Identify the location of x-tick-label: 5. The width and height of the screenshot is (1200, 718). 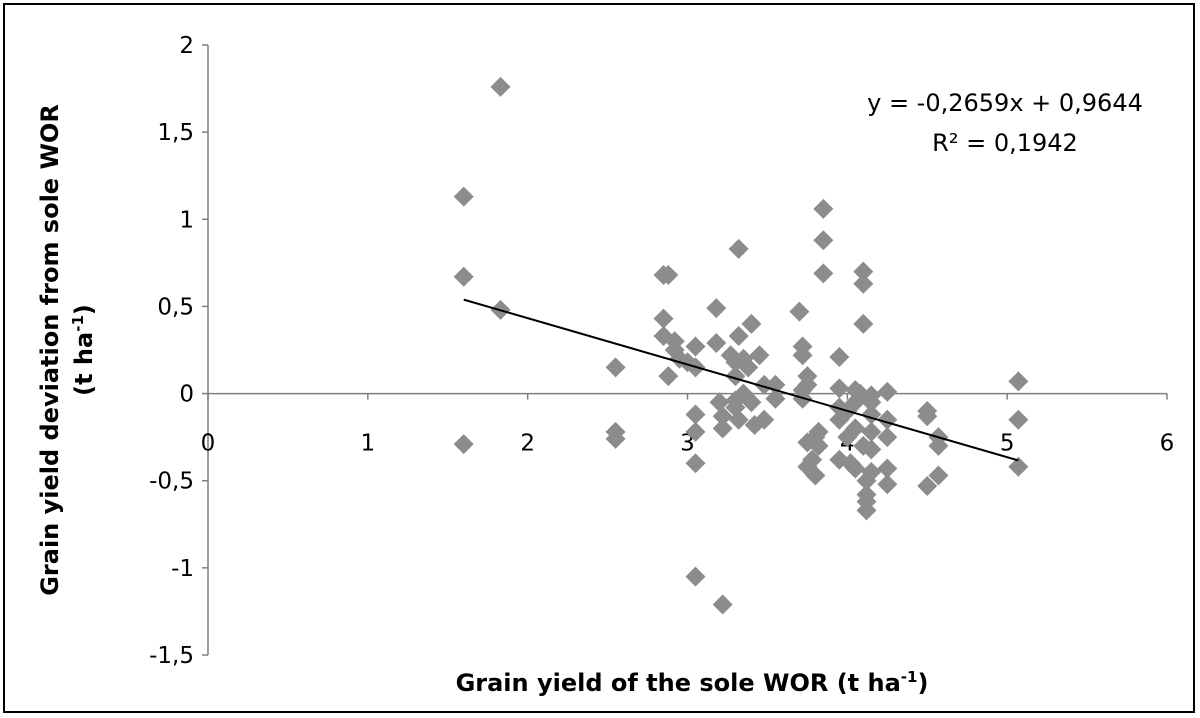
(1007, 444).